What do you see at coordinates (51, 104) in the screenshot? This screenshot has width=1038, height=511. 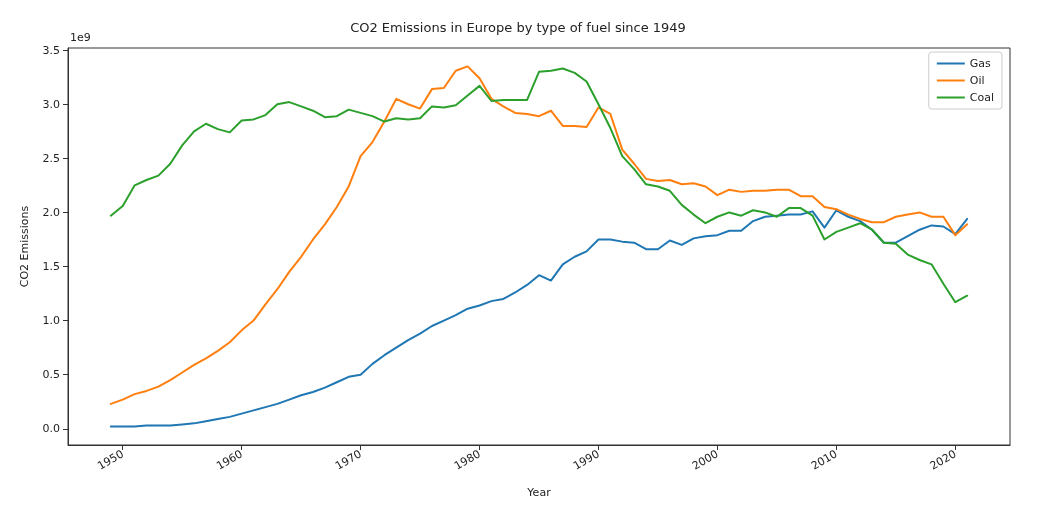 I see `y-tick-label: 3.0` at bounding box center [51, 104].